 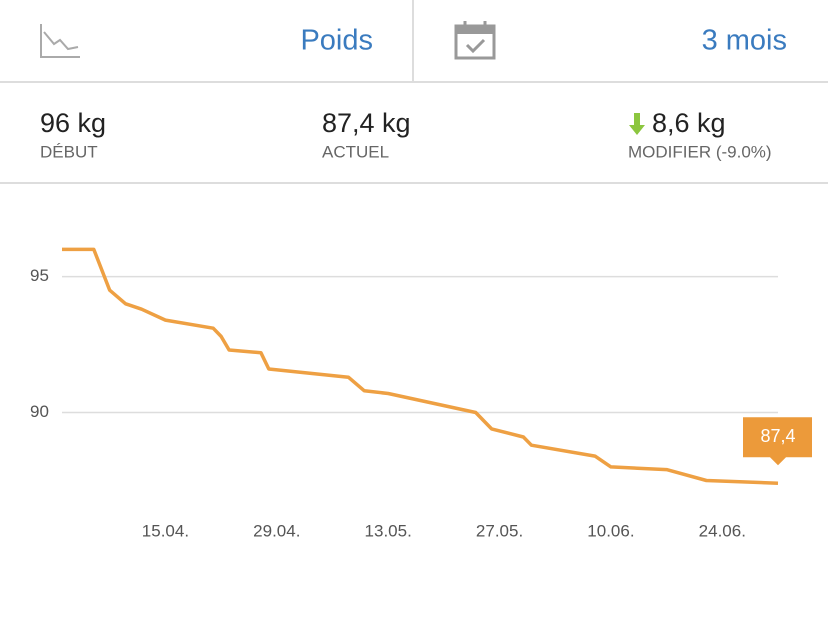 What do you see at coordinates (475, 46) in the screenshot?
I see `calendar-check` at bounding box center [475, 46].